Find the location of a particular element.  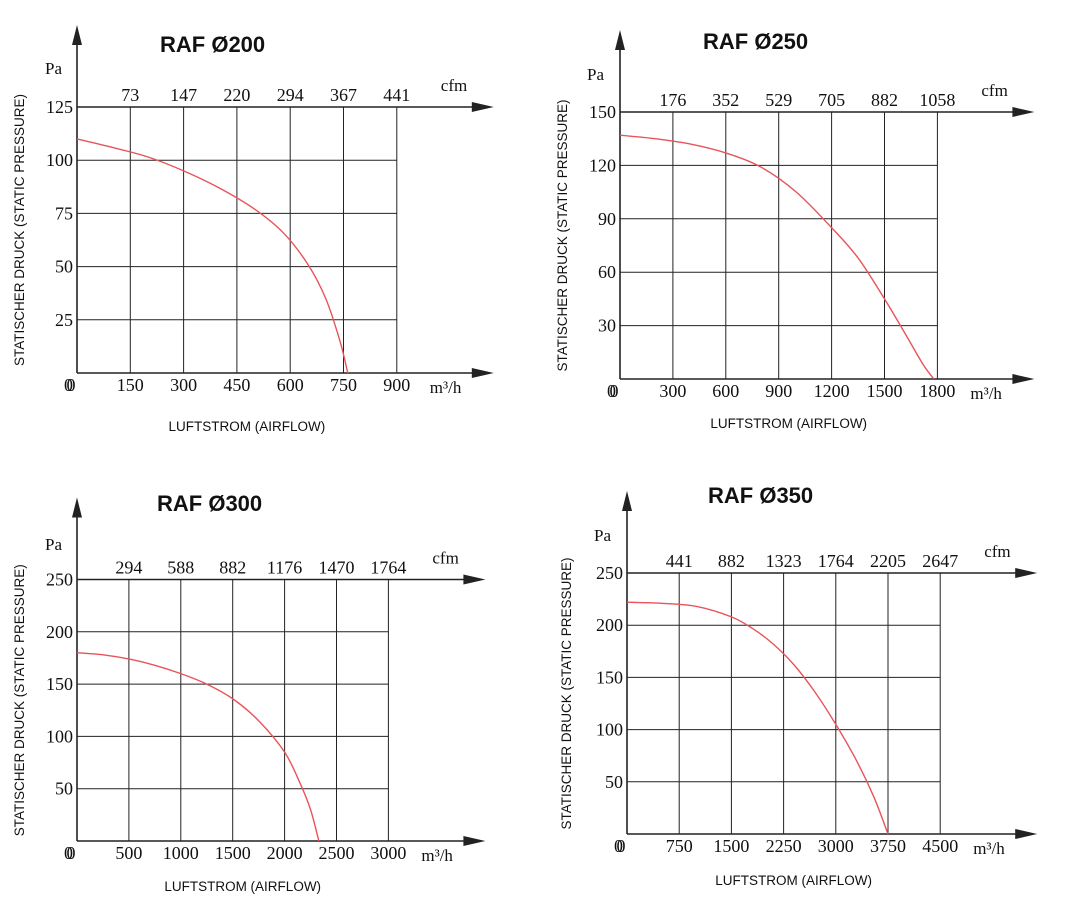

chart-2-y-tick-label: 150 is located at coordinates (602, 112).